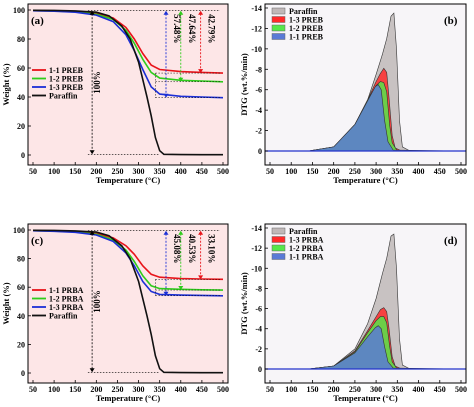 The width and height of the screenshot is (474, 407). I want to click on x-tick-label: 250, so click(355, 171).